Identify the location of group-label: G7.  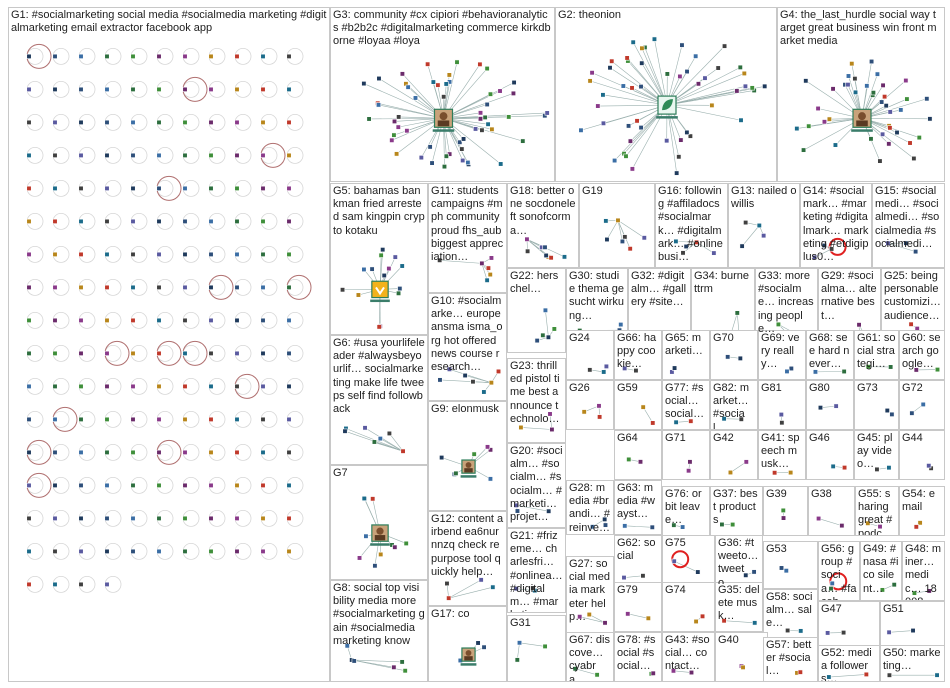
(340, 473).